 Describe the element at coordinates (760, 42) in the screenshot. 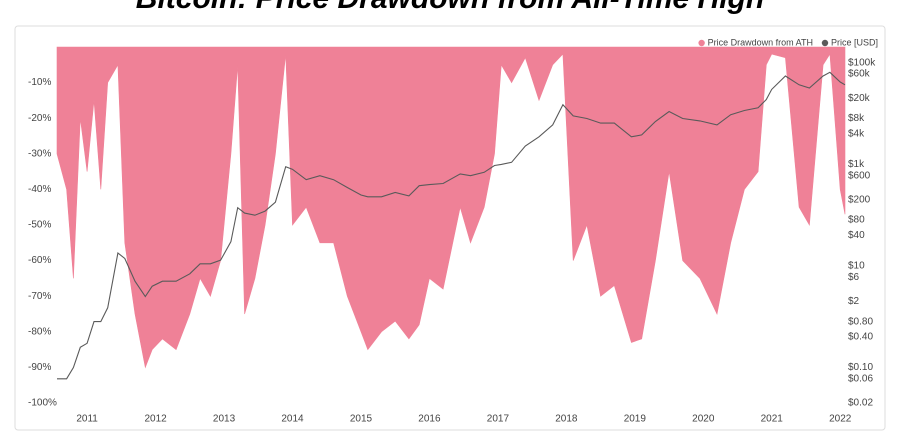

I see `legend-label: Price Drawdown from ATH` at that location.